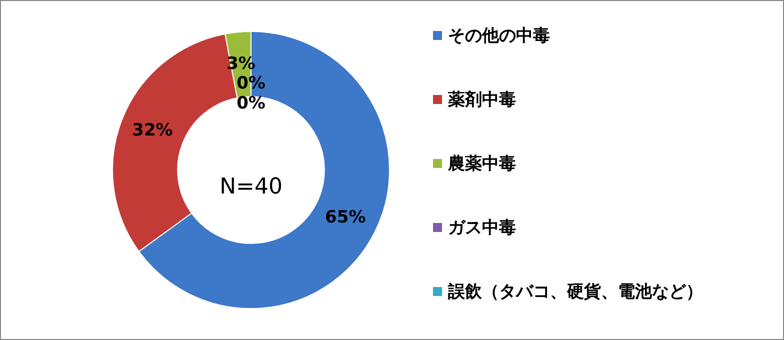  I want to click on text: 0%, so click(251, 103).